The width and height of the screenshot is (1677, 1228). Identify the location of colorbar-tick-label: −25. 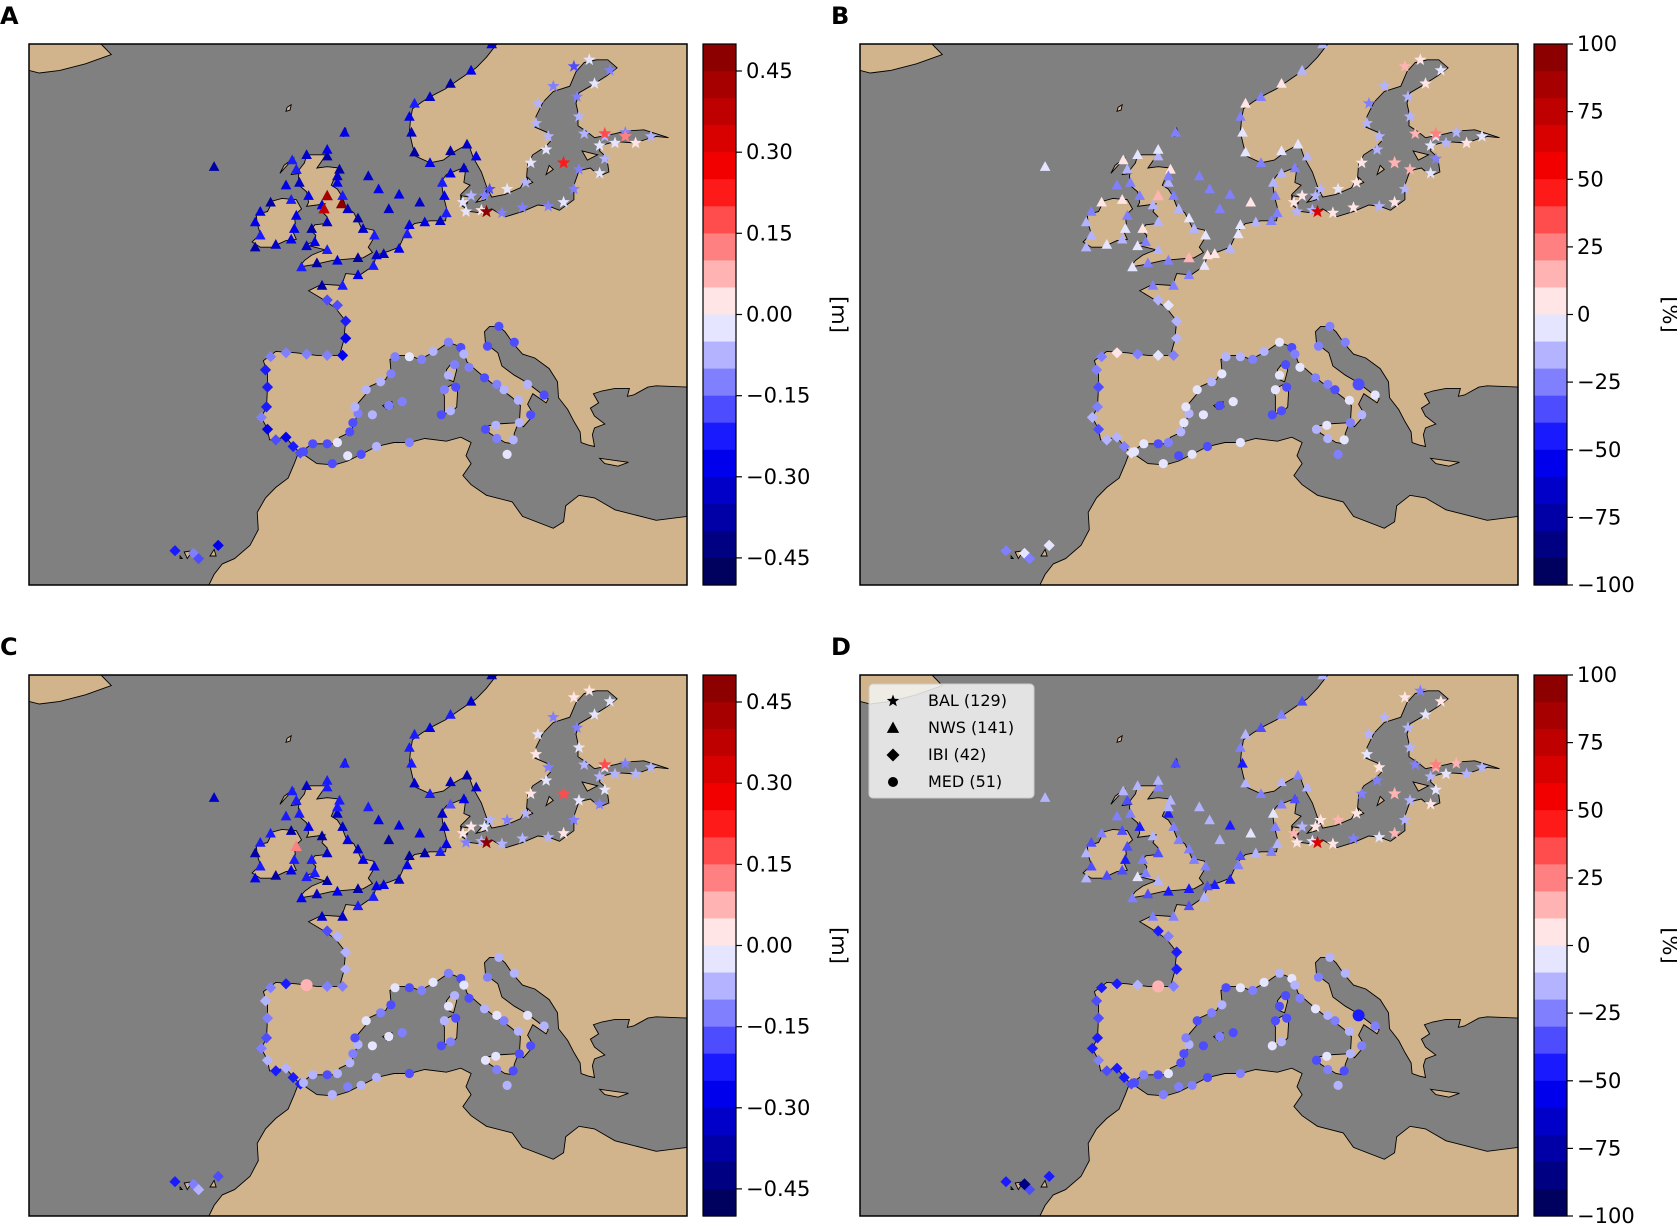
(1599, 382).